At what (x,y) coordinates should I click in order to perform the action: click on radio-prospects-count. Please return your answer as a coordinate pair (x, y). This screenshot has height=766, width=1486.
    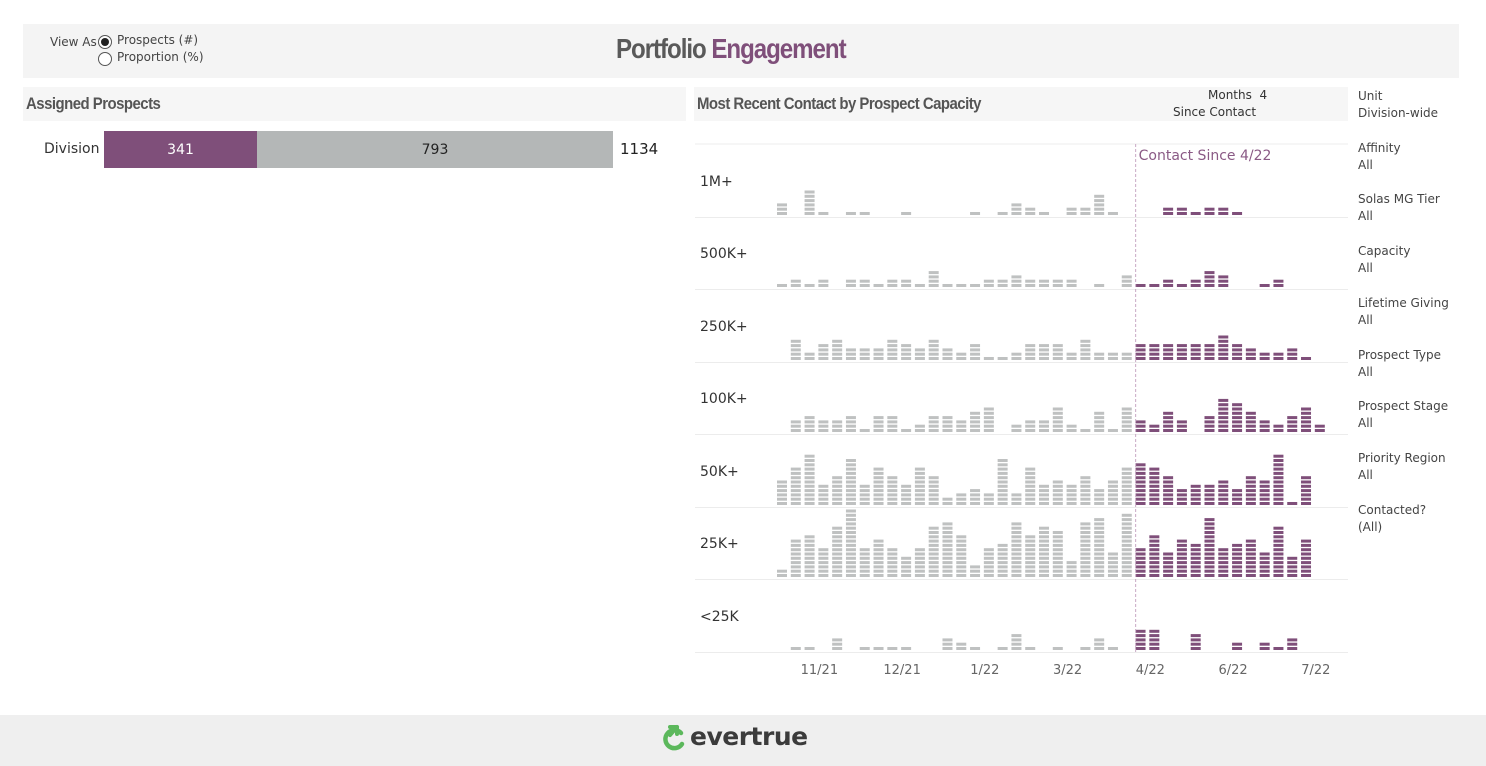
    Looking at the image, I should click on (105, 42).